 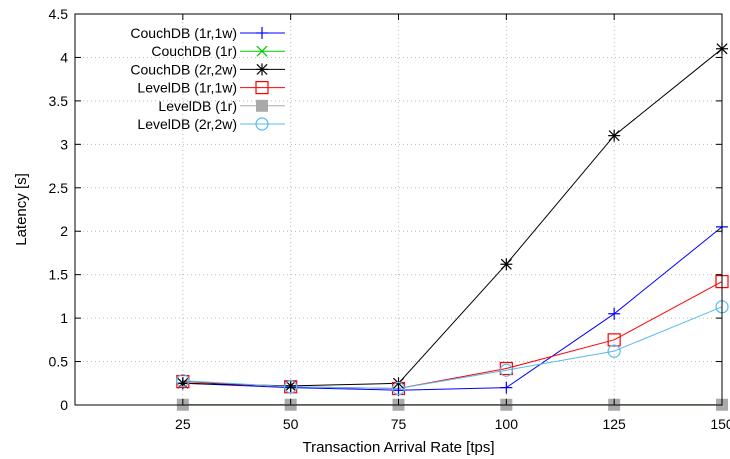 I want to click on x-tick-label: 50, so click(x=291, y=424).